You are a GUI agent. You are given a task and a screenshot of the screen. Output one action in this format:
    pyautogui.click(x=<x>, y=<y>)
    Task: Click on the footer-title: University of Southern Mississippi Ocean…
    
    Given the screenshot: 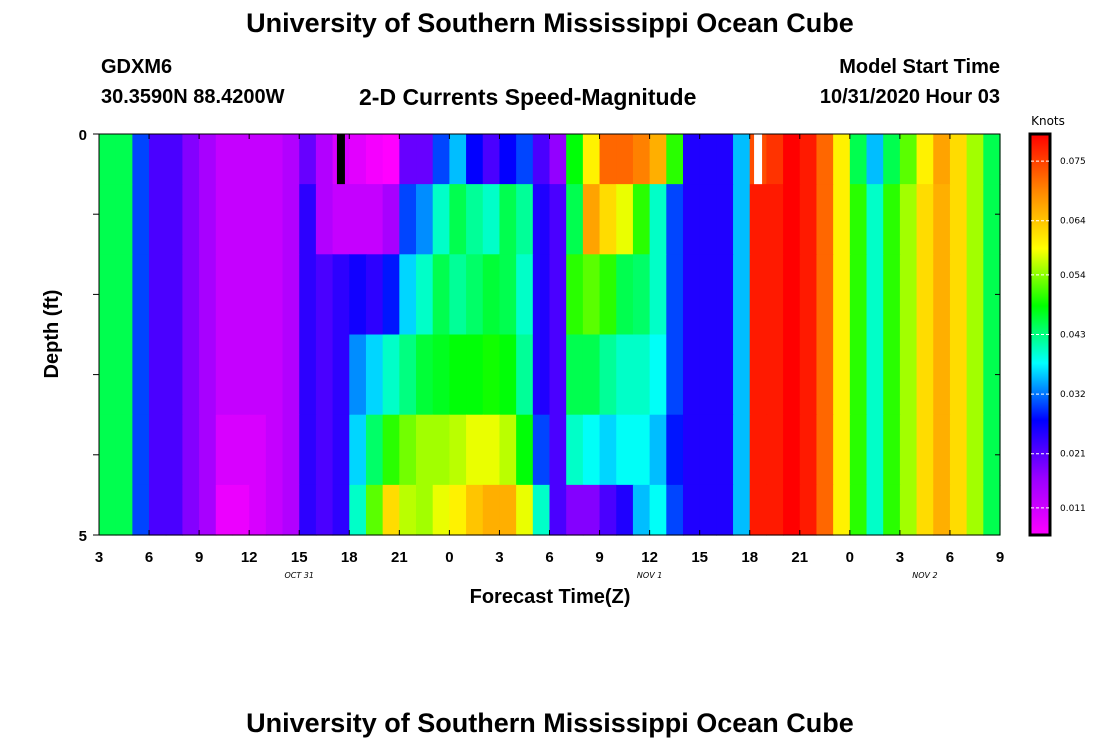 What is the action you would take?
    pyautogui.click(x=550, y=723)
    